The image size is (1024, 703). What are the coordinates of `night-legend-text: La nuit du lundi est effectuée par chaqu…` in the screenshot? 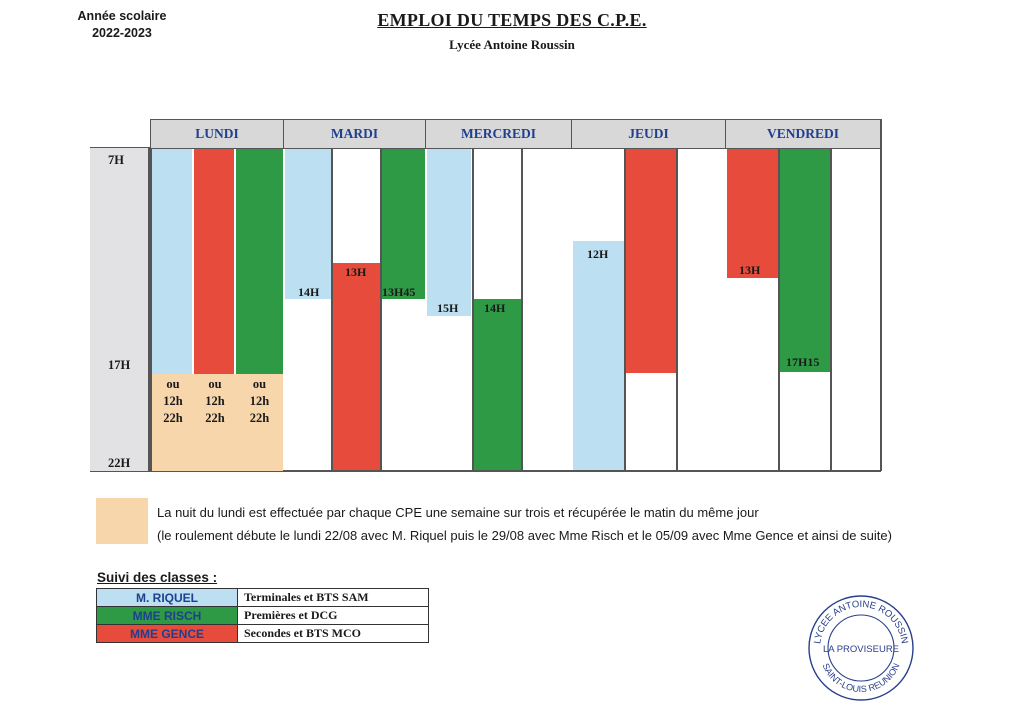 It's located at (524, 524).